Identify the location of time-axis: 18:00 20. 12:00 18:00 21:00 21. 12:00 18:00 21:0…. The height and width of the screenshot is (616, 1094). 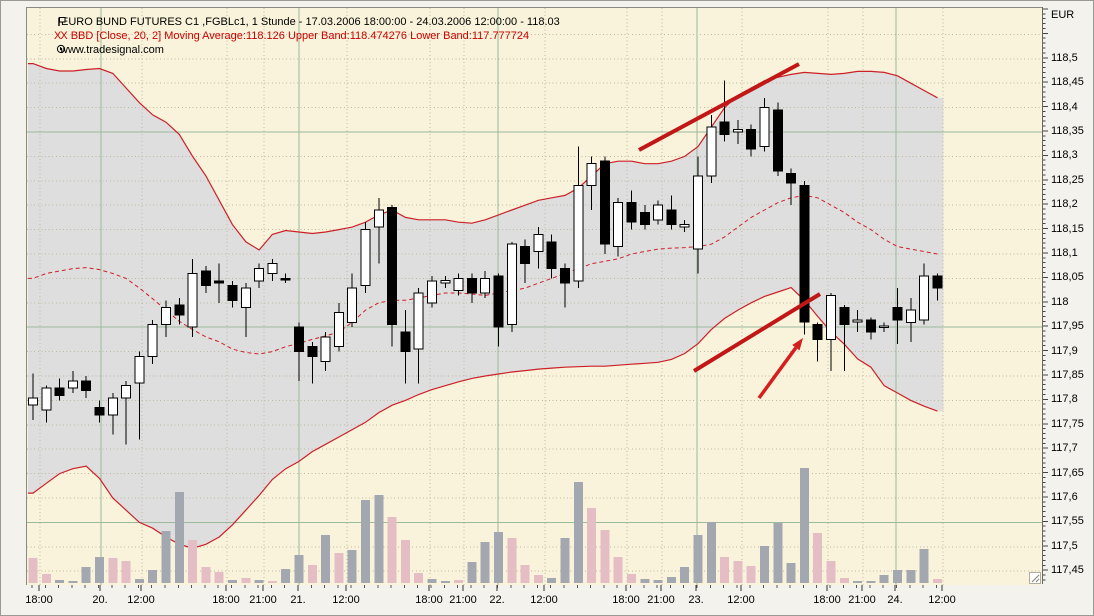
(521, 600).